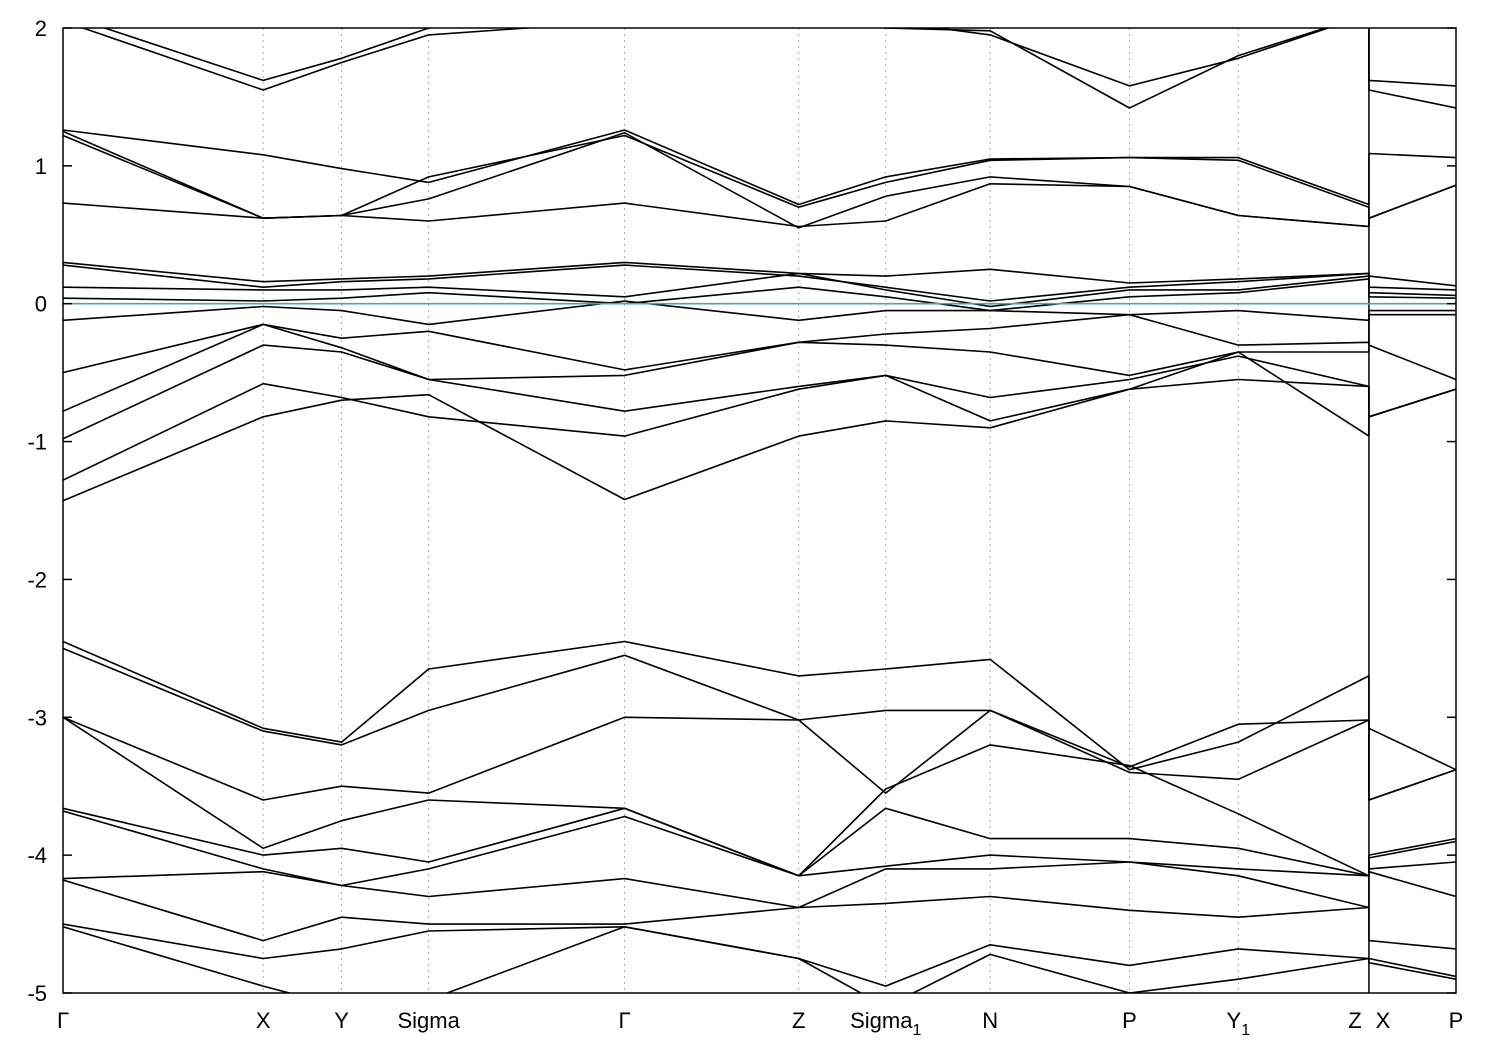 This screenshot has width=1500, height=1050. What do you see at coordinates (37, 579) in the screenshot?
I see `y-tick-label: -2` at bounding box center [37, 579].